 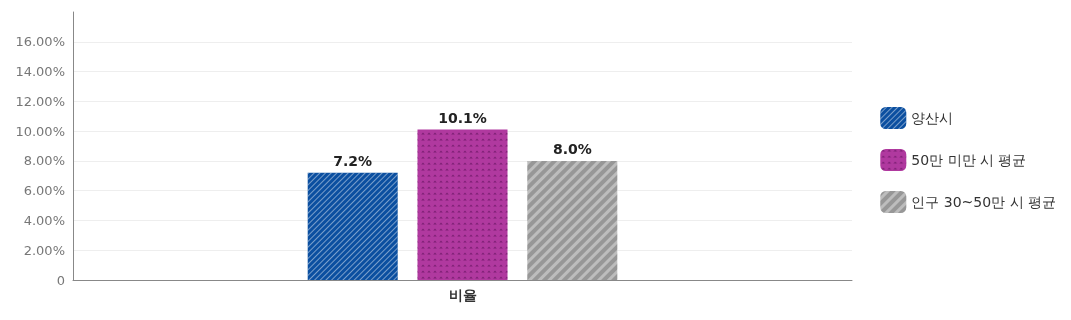 What do you see at coordinates (44, 250) in the screenshot?
I see `y-tick-label: 2.00%` at bounding box center [44, 250].